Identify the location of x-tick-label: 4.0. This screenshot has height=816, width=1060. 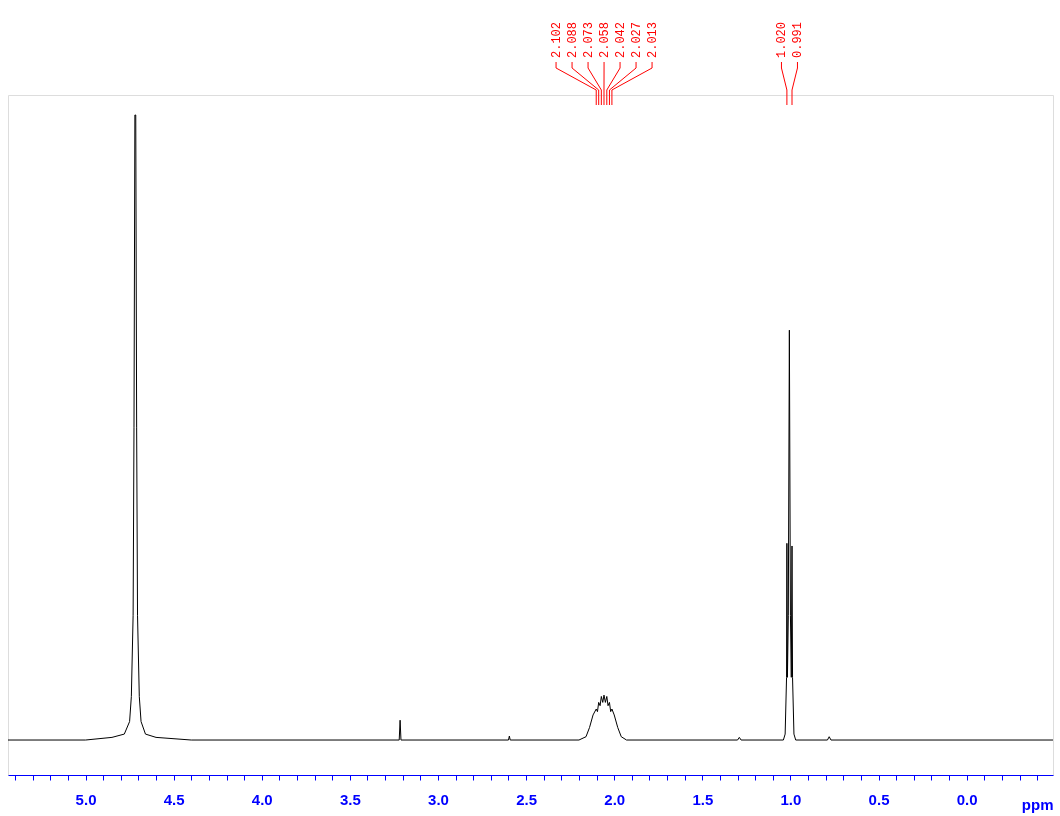
(262, 799).